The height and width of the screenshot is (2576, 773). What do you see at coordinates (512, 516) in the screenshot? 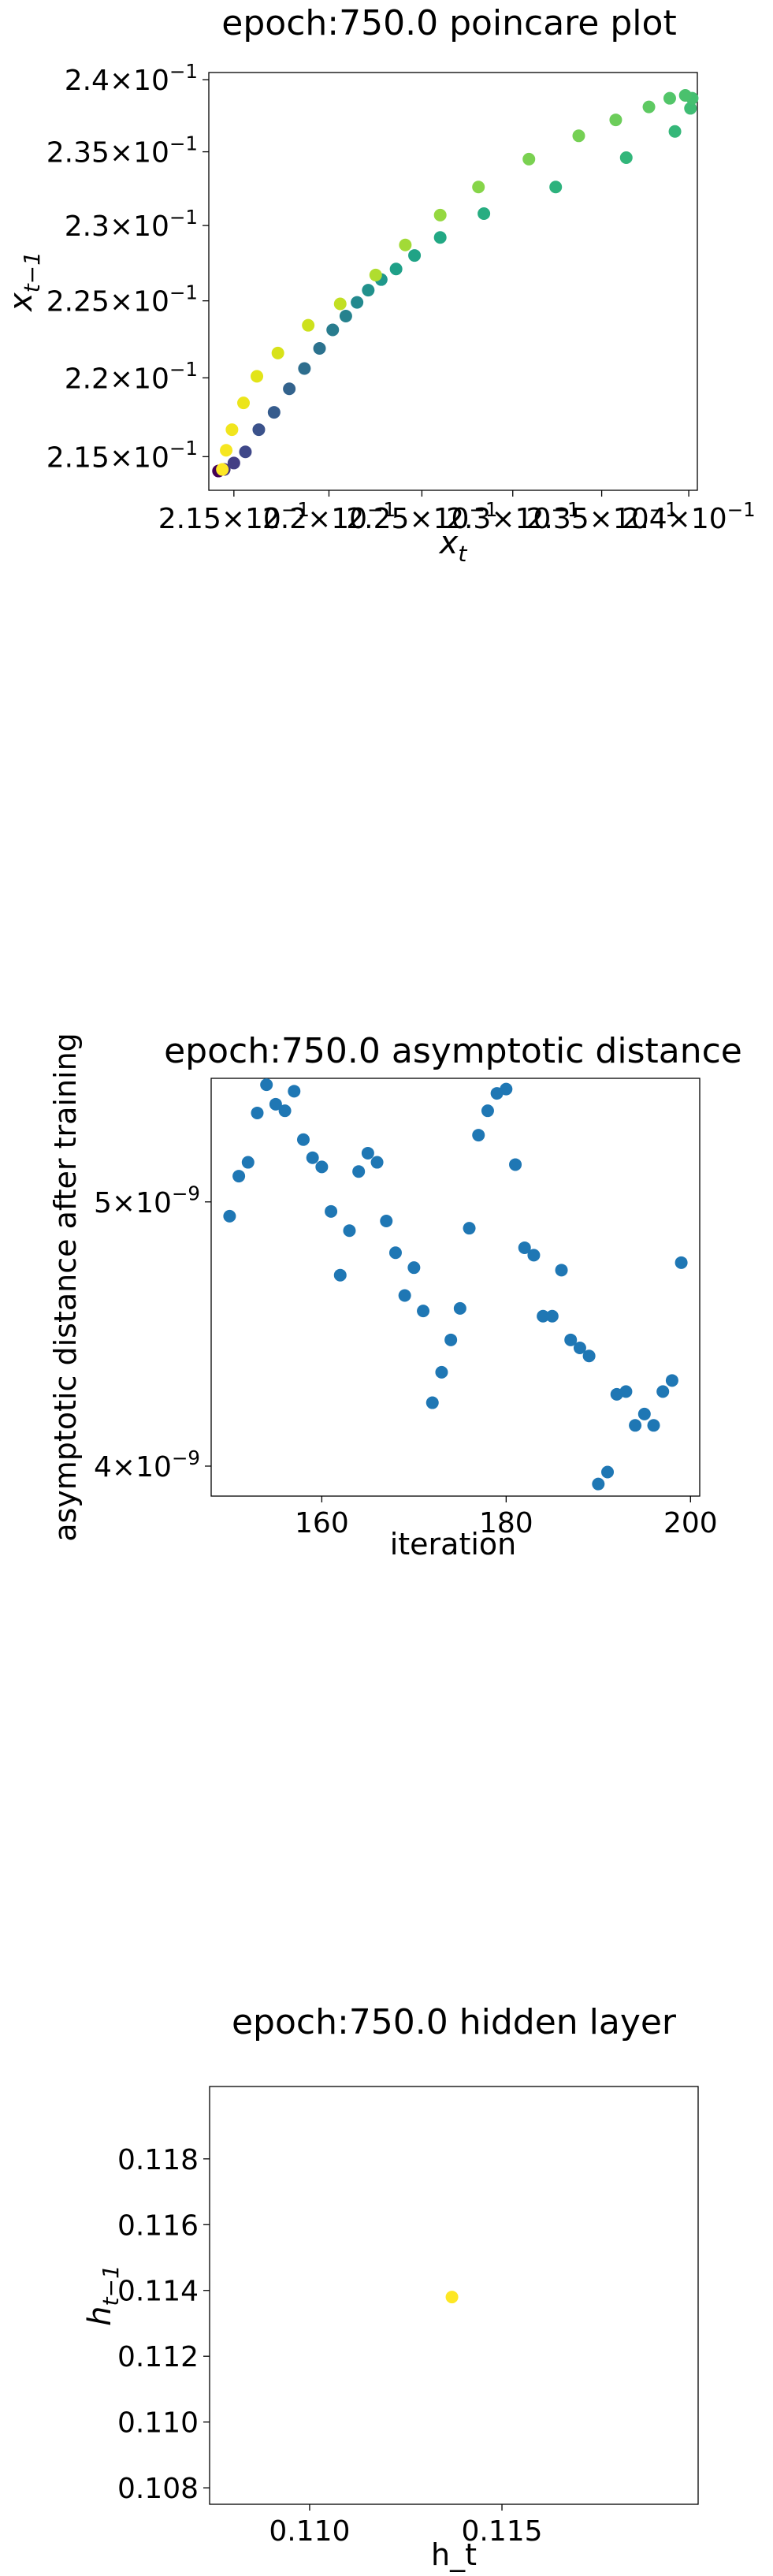
I see `x-tick-label: 2.3×10⁻¹` at bounding box center [512, 516].